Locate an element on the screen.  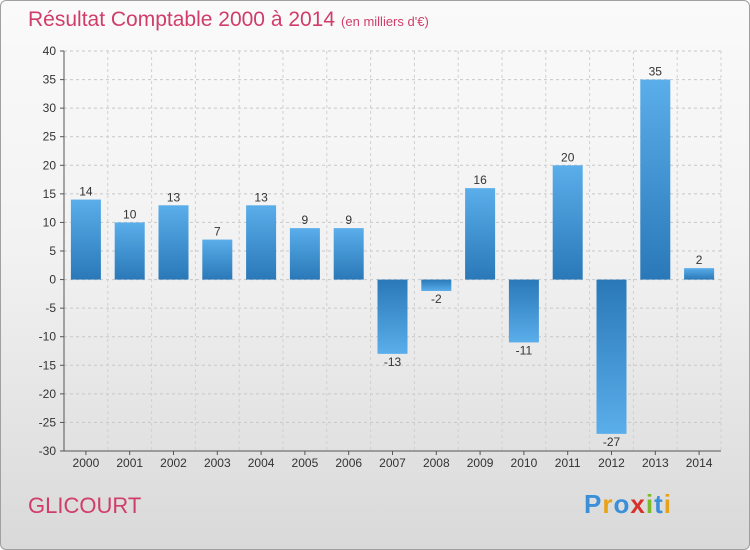
y-tick-label: 30 is located at coordinates (50, 108).